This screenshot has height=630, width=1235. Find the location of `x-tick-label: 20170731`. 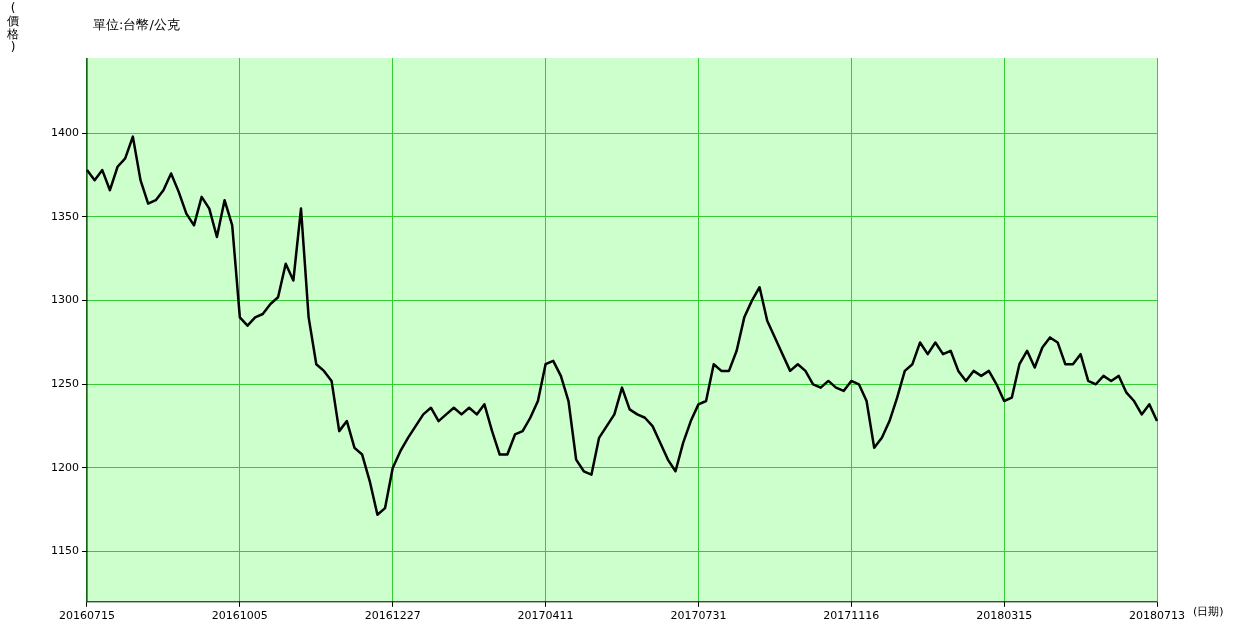

x-tick-label: 20170731 is located at coordinates (698, 616).